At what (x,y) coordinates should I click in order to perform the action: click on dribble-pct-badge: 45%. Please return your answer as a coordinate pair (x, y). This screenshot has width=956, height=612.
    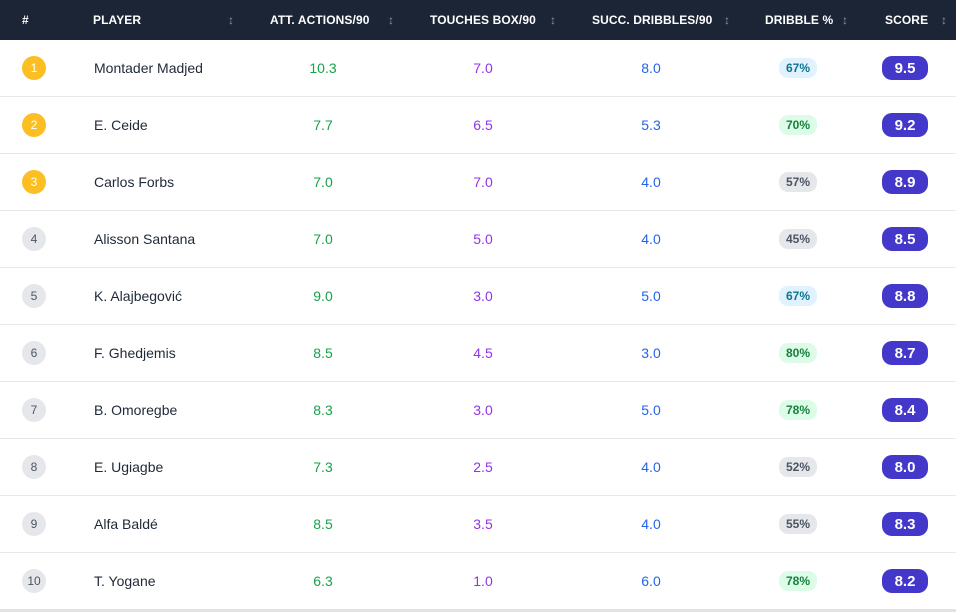
    Looking at the image, I should click on (798, 239).